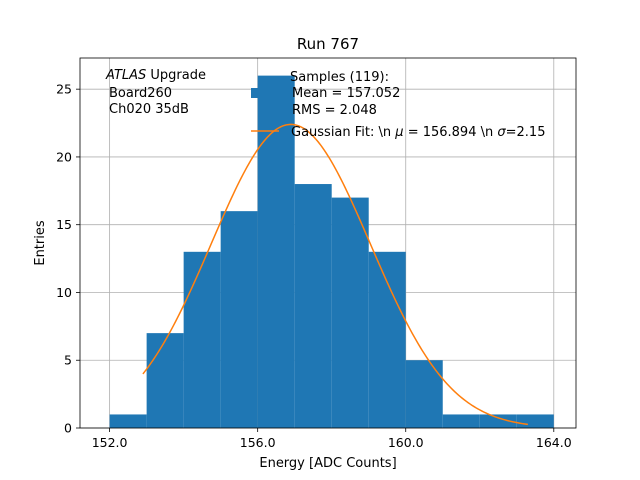 The height and width of the screenshot is (480, 640). Describe the element at coordinates (68, 259) in the screenshot. I see `y-axis-ticks: 0 5 10 15 20 25` at that location.